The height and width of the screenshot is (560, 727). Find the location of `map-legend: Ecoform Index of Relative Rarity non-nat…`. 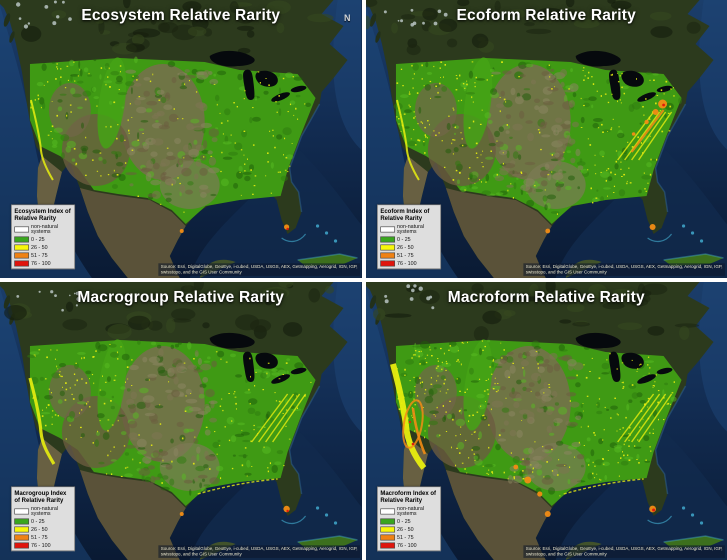

map-legend: Ecoform Index of Relative Rarity non-nat… is located at coordinates (408, 236).